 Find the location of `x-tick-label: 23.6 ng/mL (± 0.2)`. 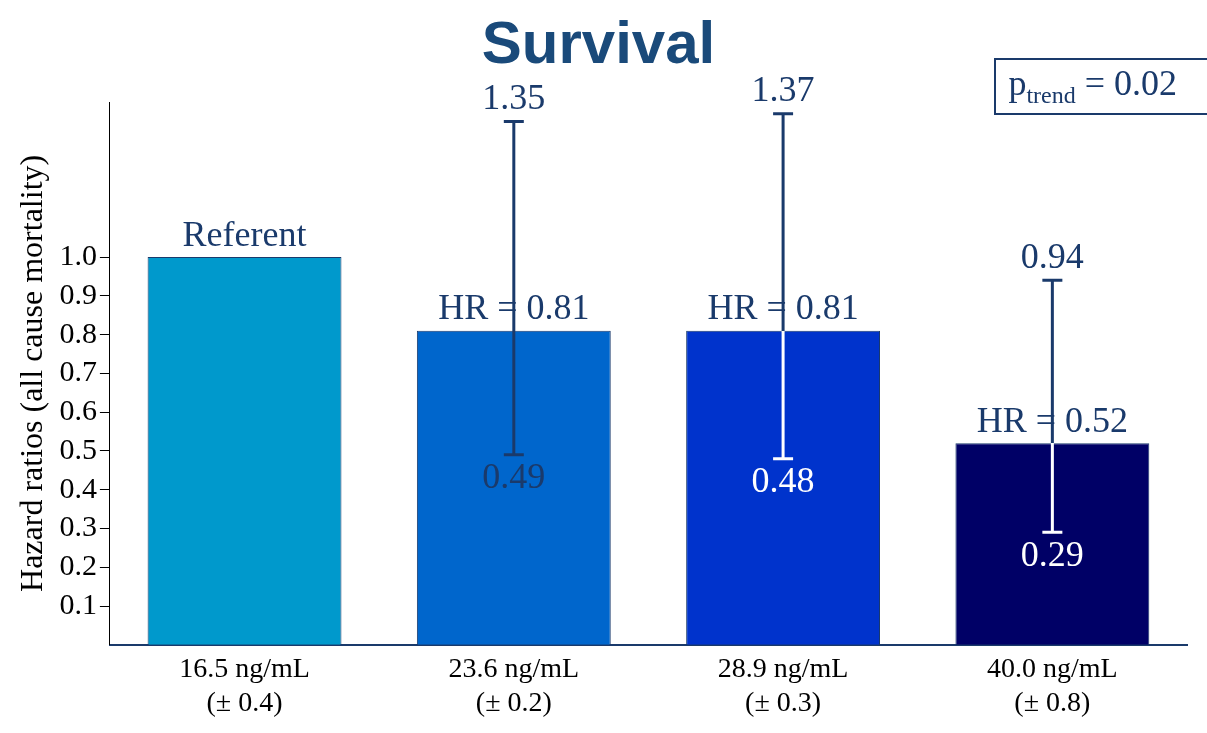

x-tick-label: 23.6 ng/mL (± 0.2) is located at coordinates (514, 684).